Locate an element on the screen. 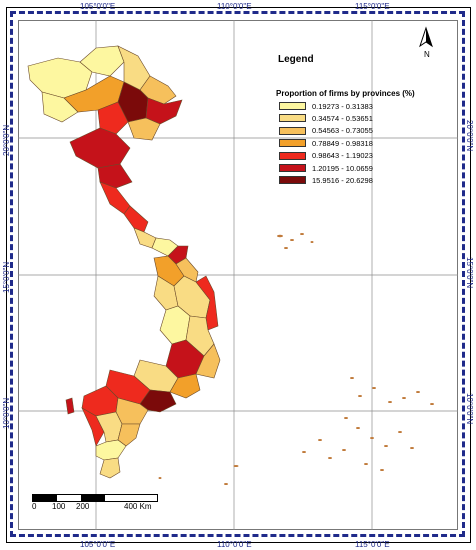 The image size is (476, 550). scale-bar is located at coordinates (95, 498).